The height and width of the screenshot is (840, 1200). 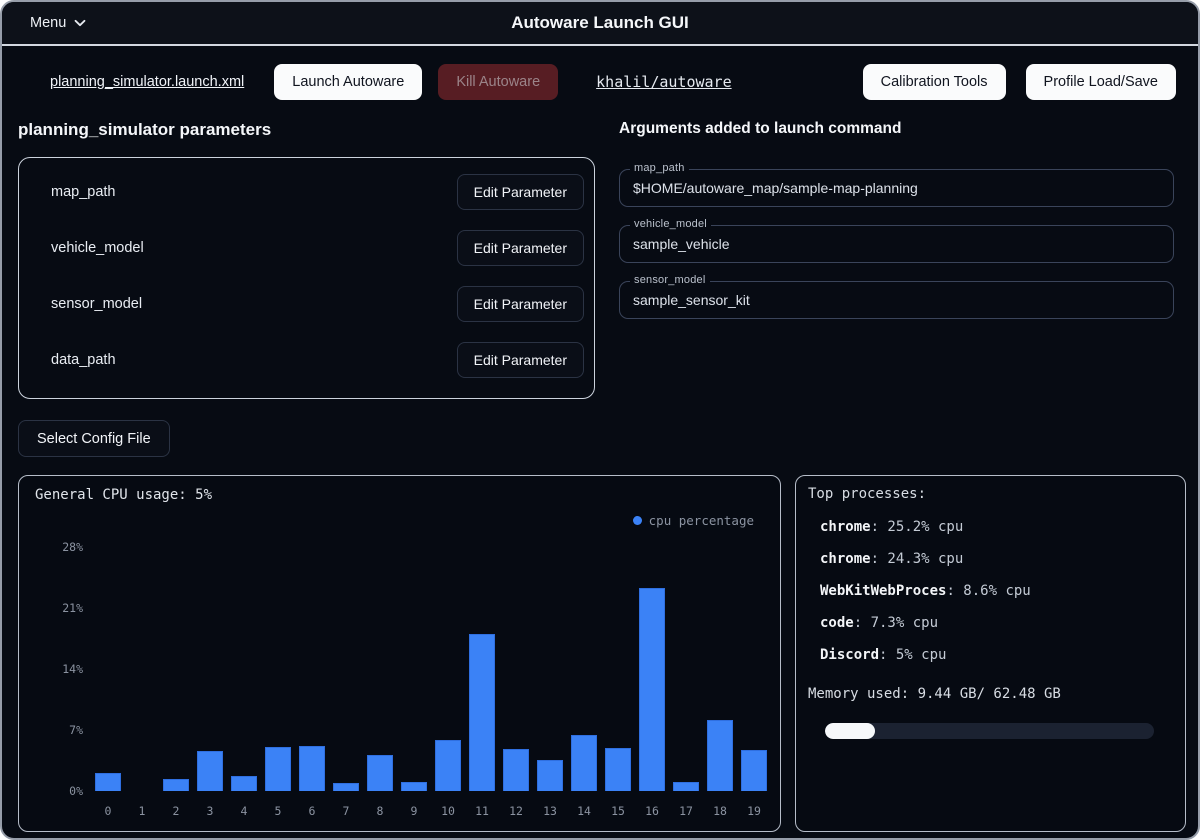 I want to click on kill-autoware-button: Kill Autoware, so click(x=498, y=82).